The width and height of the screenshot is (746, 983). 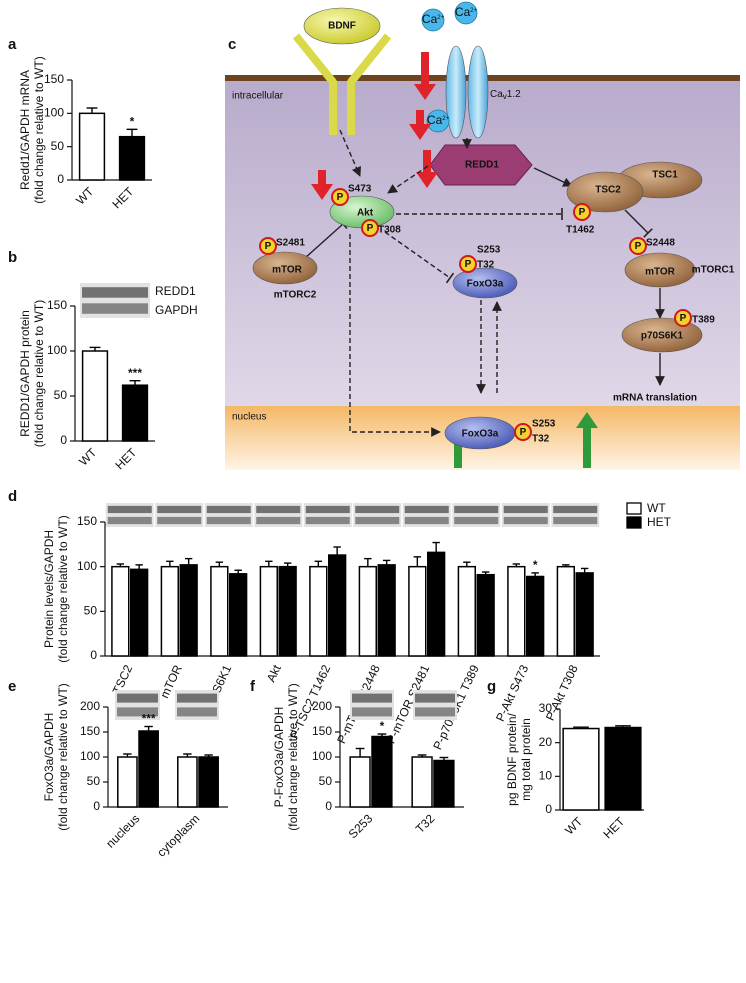 I want to click on y-tick-label: 50, so click(x=94, y=781).